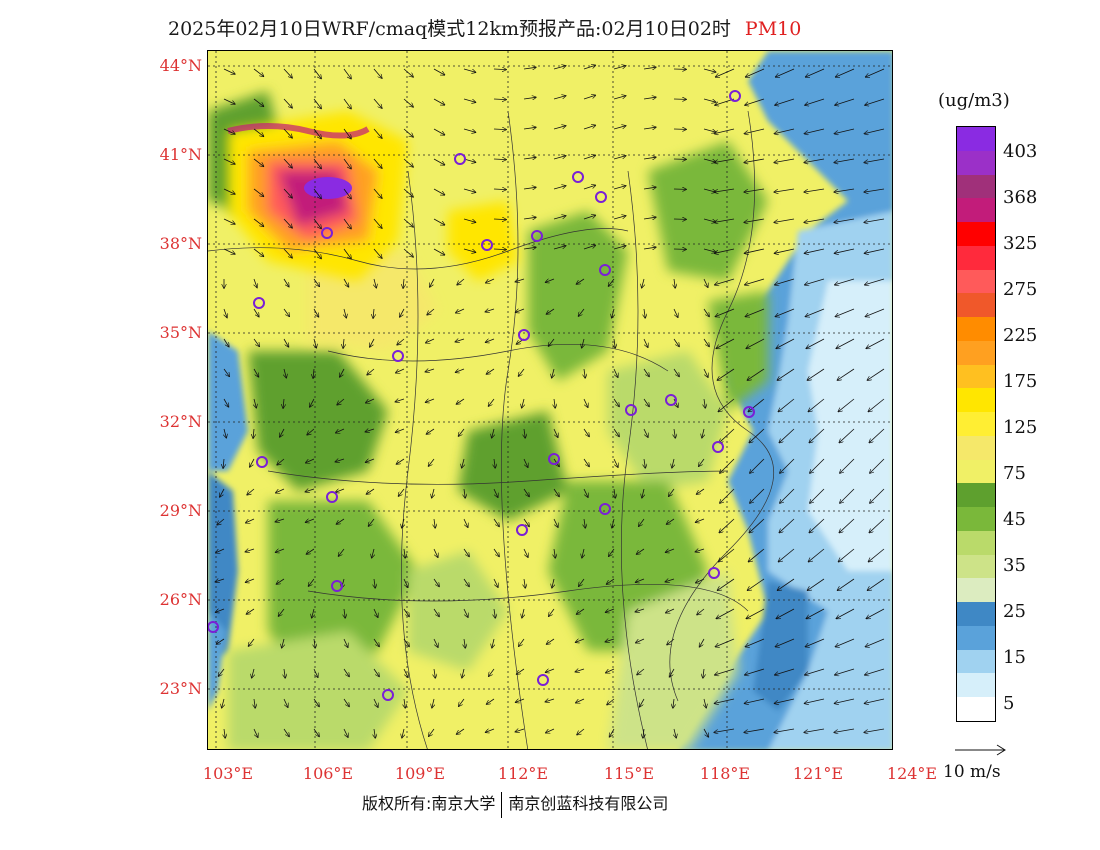  I want to click on lon-label: 115°E, so click(629, 773).